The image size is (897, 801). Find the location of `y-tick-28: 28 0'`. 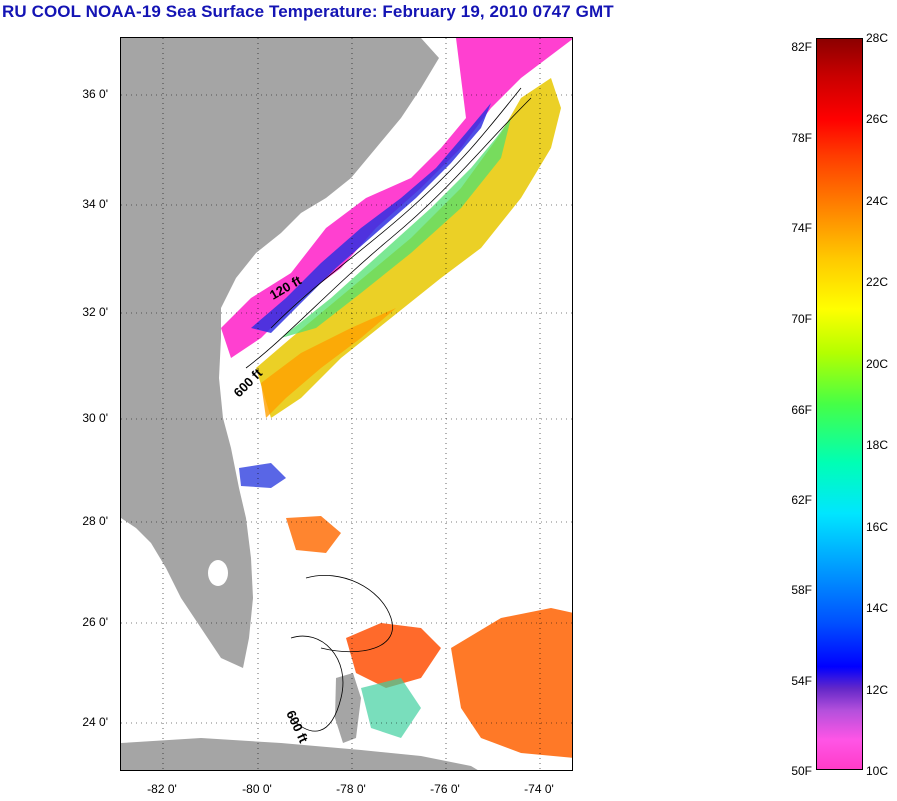

y-tick-28: 28 0' is located at coordinates (95, 521).